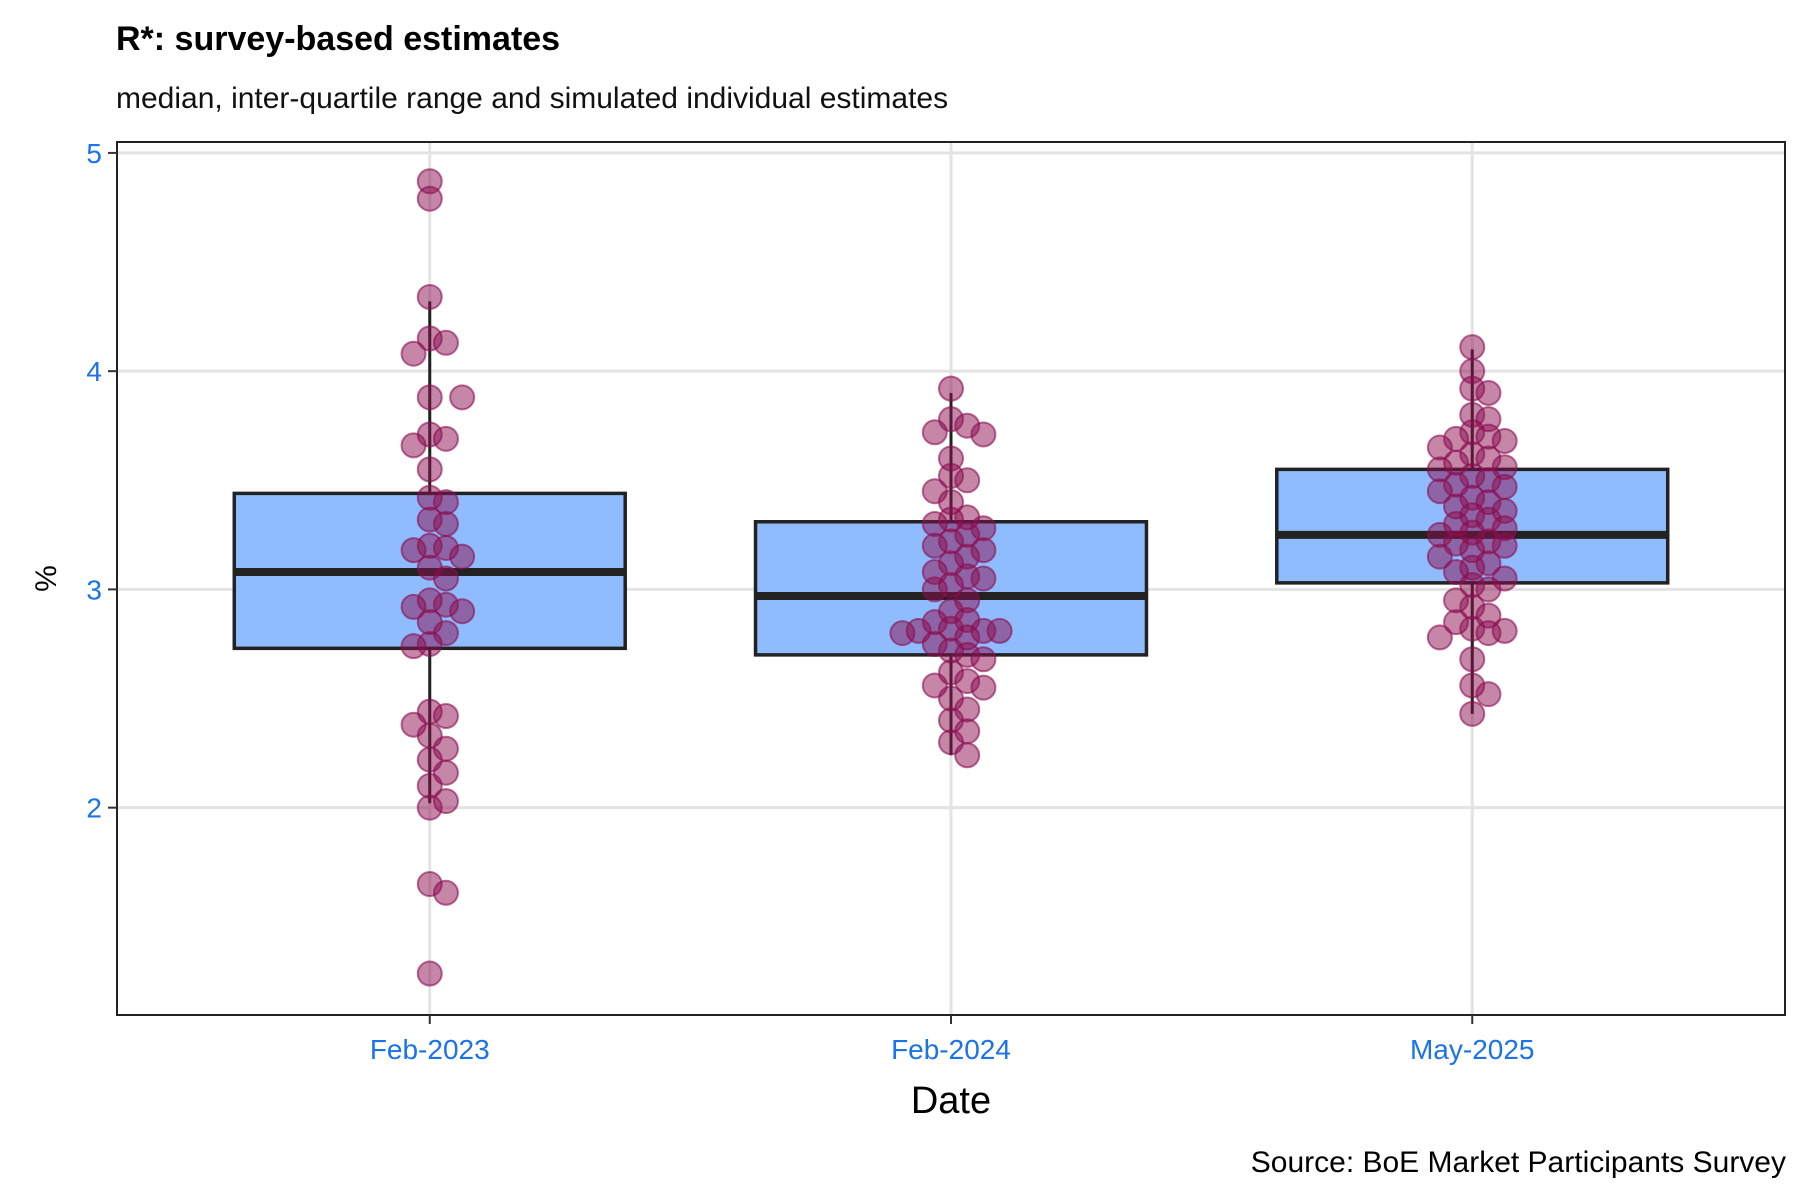 The width and height of the screenshot is (1800, 1200). I want to click on y-tick-label: 3, so click(94, 589).